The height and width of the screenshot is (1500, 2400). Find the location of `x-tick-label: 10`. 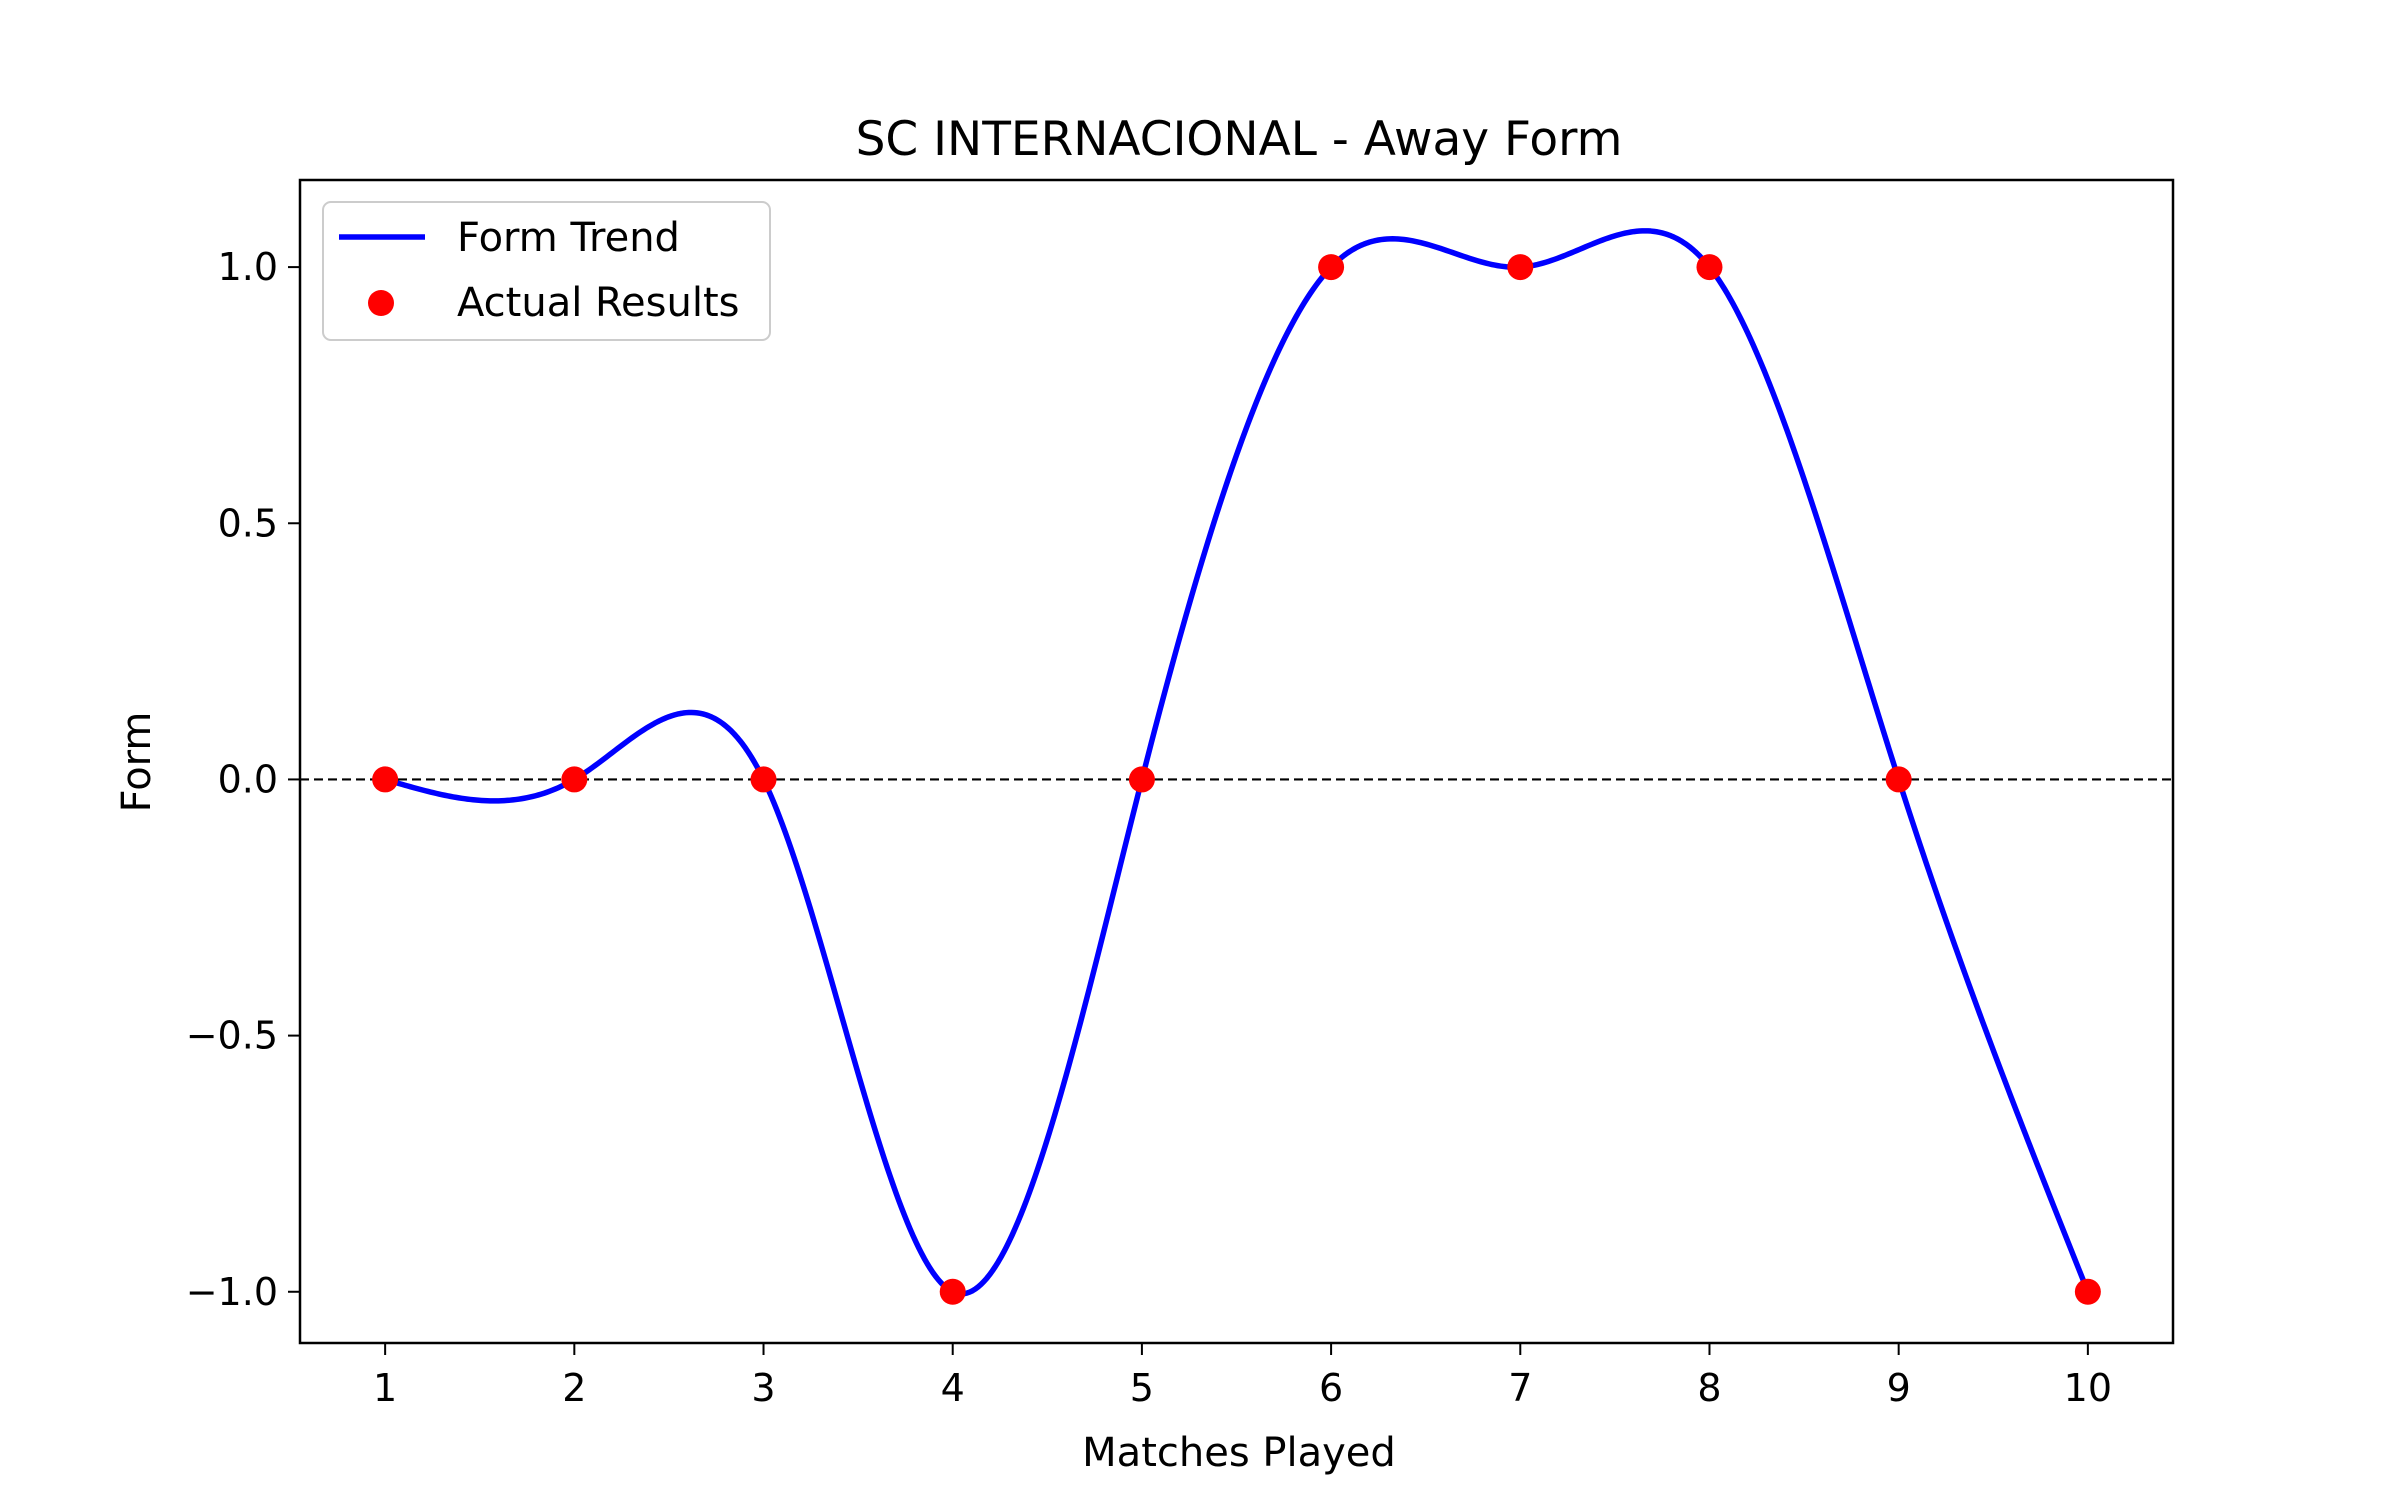

x-tick-label: 10 is located at coordinates (2088, 1388).